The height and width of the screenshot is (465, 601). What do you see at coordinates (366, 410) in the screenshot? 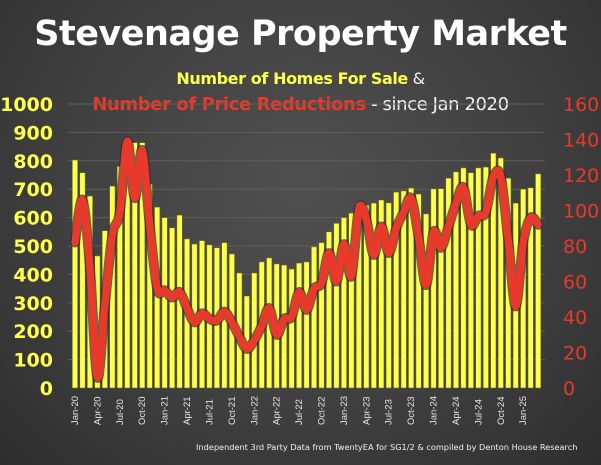
I see `x-tick-label: Apr-23` at bounding box center [366, 410].